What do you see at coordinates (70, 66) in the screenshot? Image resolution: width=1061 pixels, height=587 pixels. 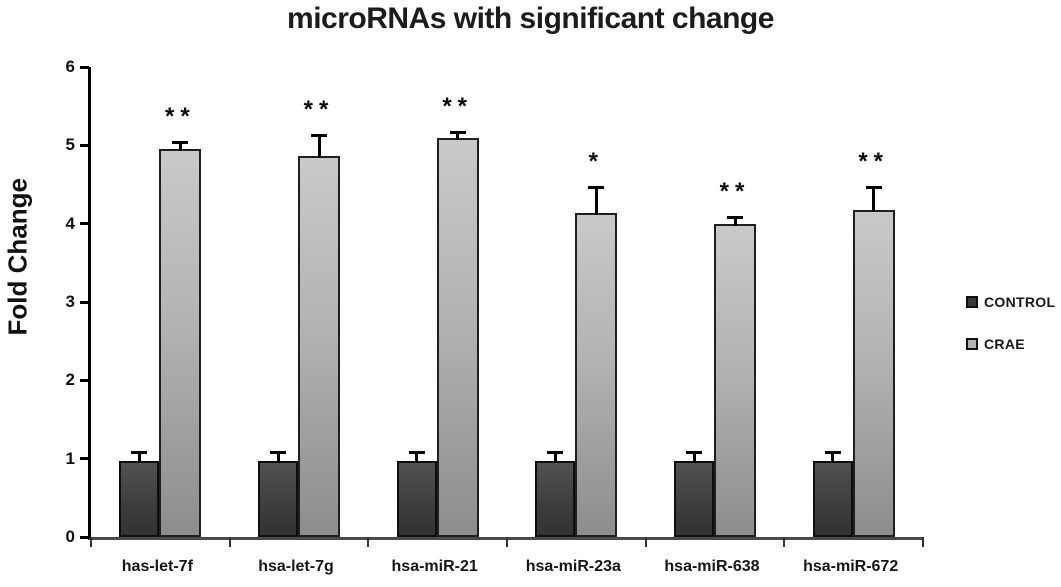 I see `y-tick-label: 6` at bounding box center [70, 66].